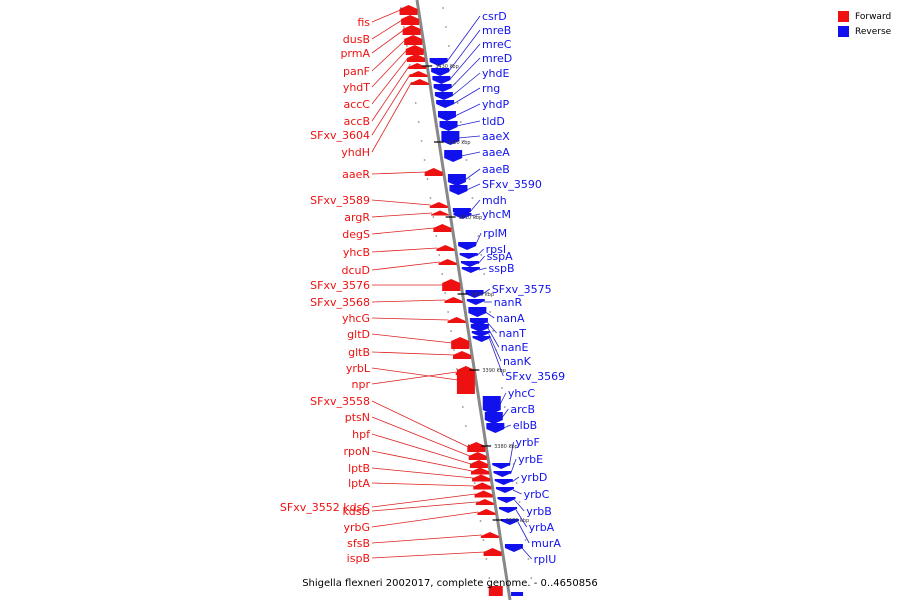 The image size is (900, 600). Describe the element at coordinates (480, 334) in the screenshot. I see `feature-reverse-nank` at that location.